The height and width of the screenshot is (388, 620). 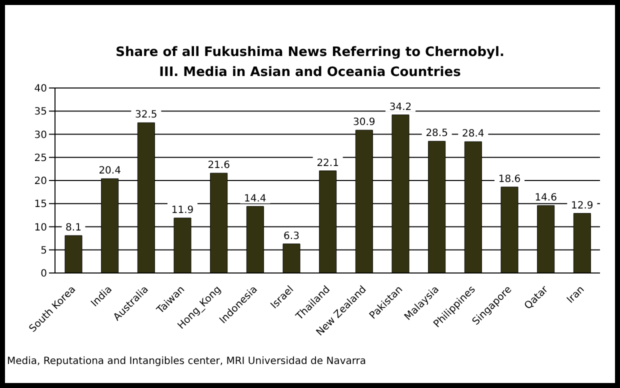 I want to click on y-tick-label: 25, so click(x=40, y=158).